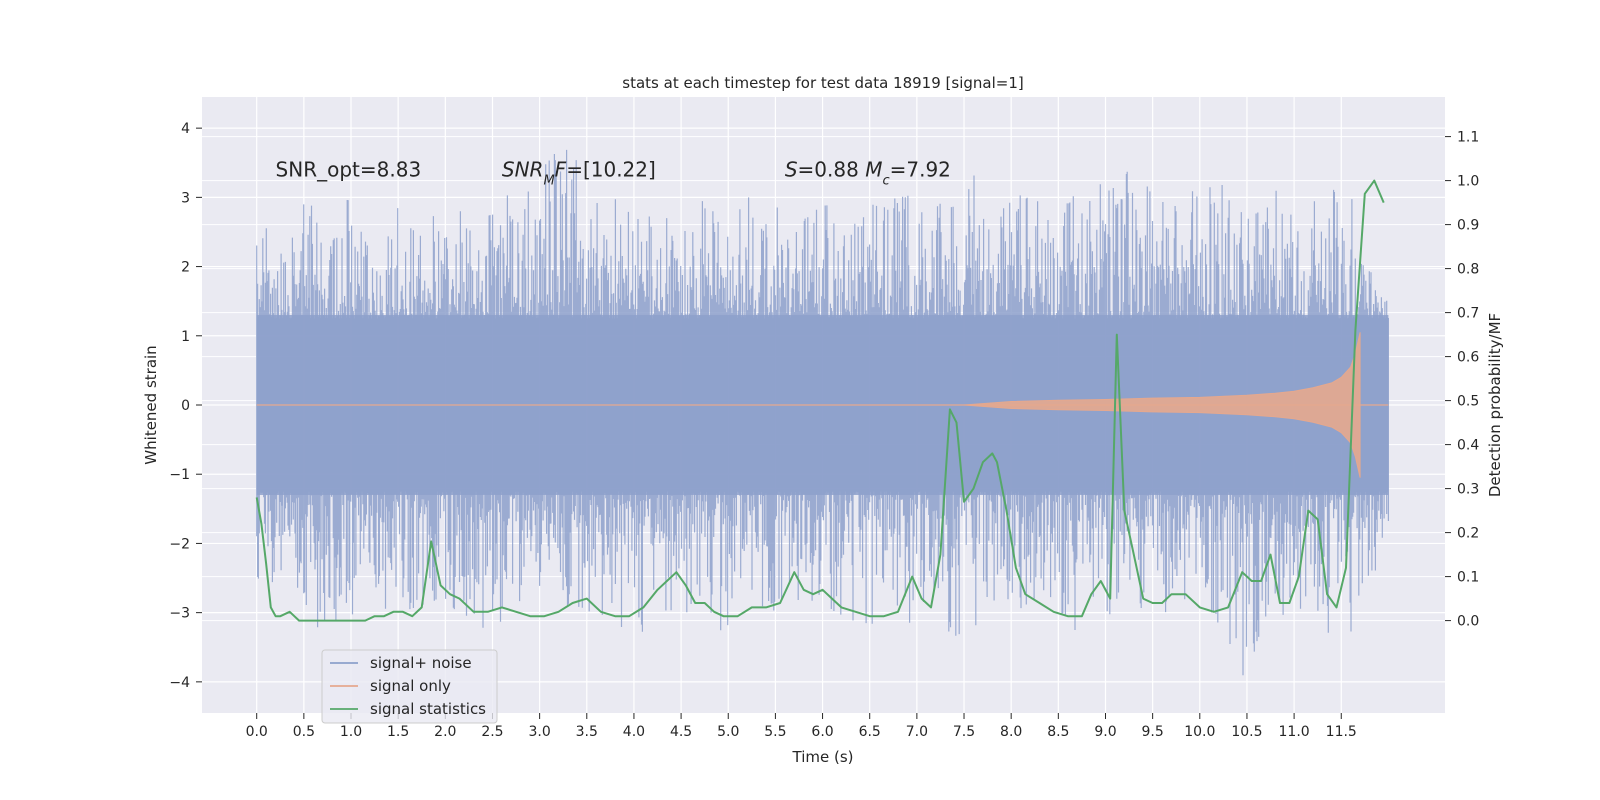 The image size is (1600, 800). I want to click on x-tick-label: 9.0, so click(1105, 732).